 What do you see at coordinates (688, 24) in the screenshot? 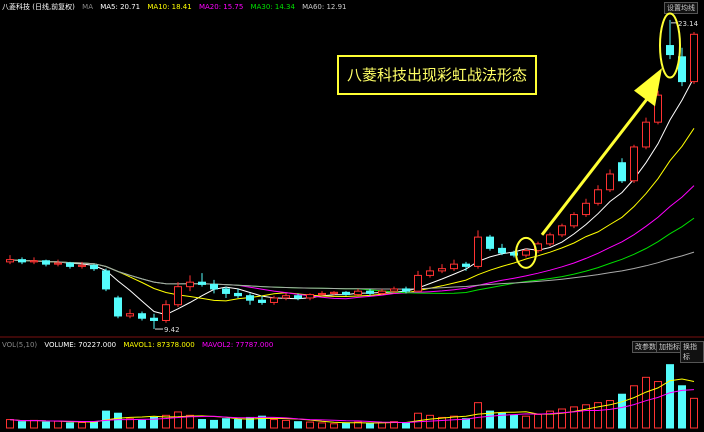
I see `high-price-label: 23.14` at bounding box center [688, 24].